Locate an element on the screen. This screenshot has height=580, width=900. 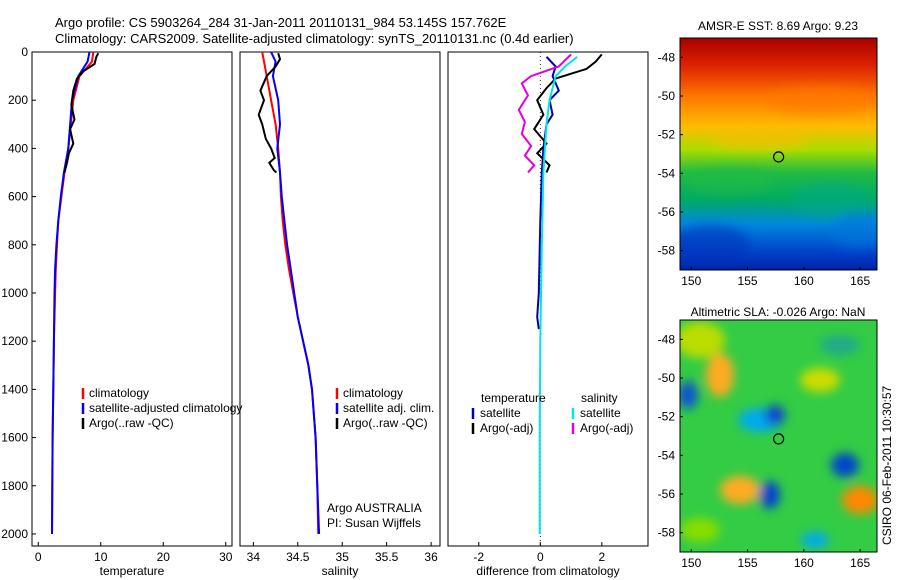
sst-argo-position-marker is located at coordinates (778, 157).